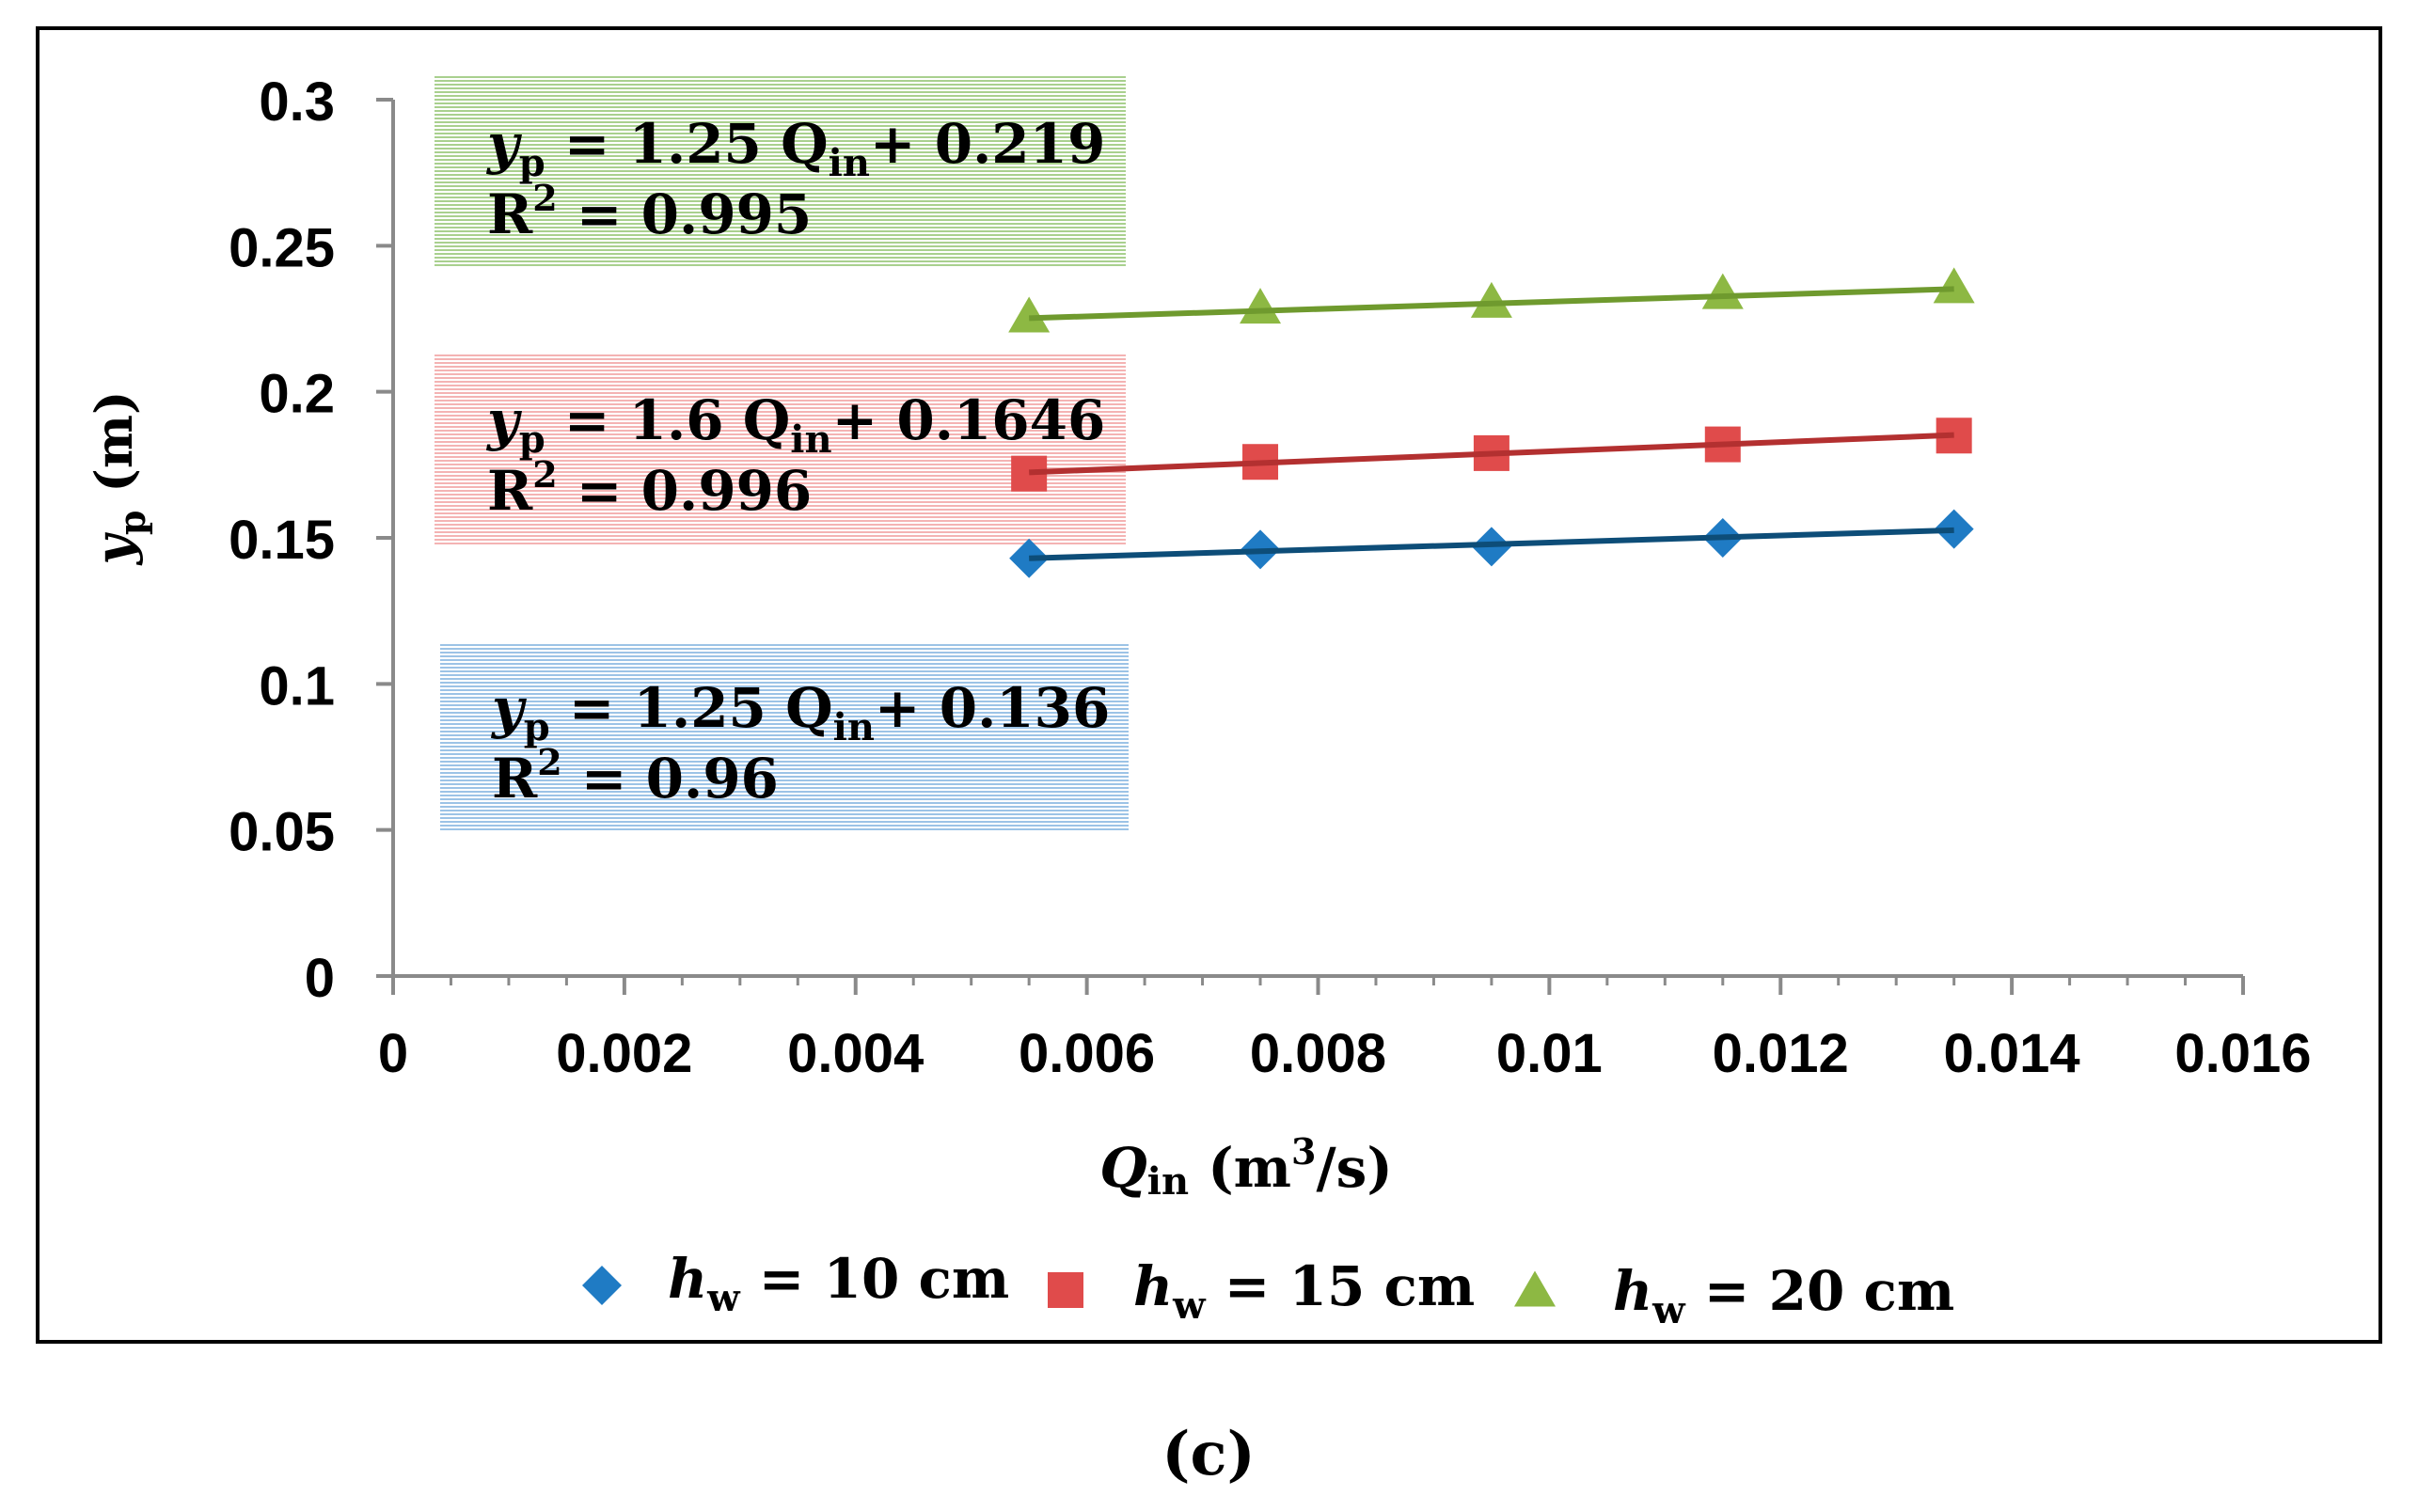  What do you see at coordinates (811, 440) in the screenshot?
I see `eq-hw15-qsub: in` at bounding box center [811, 440].